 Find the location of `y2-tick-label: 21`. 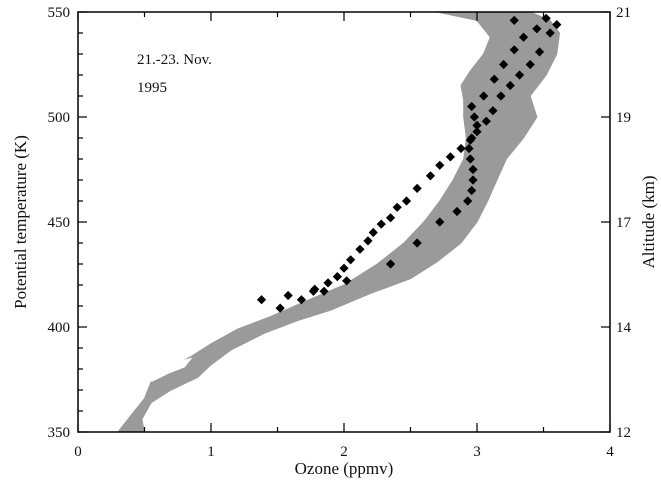

y2-tick-label: 21 is located at coordinates (623, 13).